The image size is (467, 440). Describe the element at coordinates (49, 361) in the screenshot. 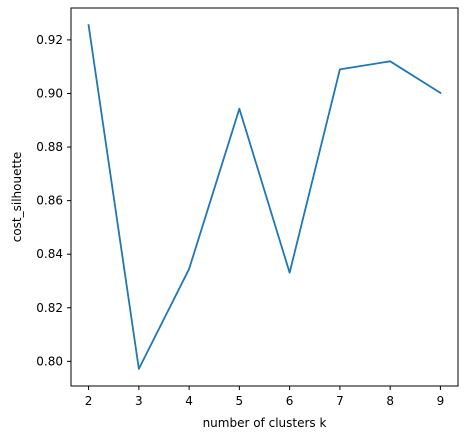

I see `y-tick-label: 0.80` at that location.